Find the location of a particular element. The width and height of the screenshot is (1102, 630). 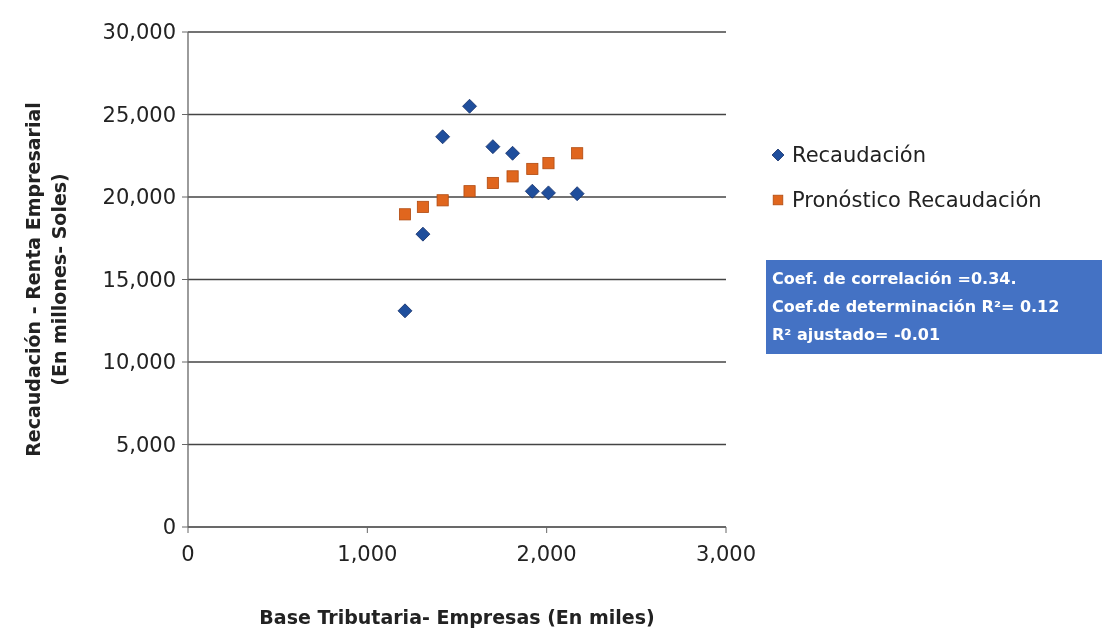

y-tick-label: 15,000 is located at coordinates (139, 279).